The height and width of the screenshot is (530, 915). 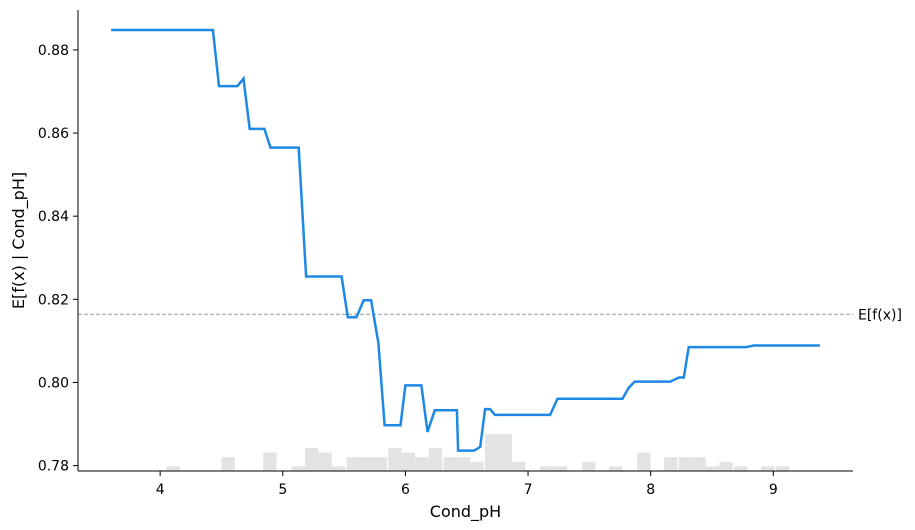 I want to click on y-ticks: 0.78 0.80 0.82 0.84 0.86 0.88, so click(x=58, y=259).